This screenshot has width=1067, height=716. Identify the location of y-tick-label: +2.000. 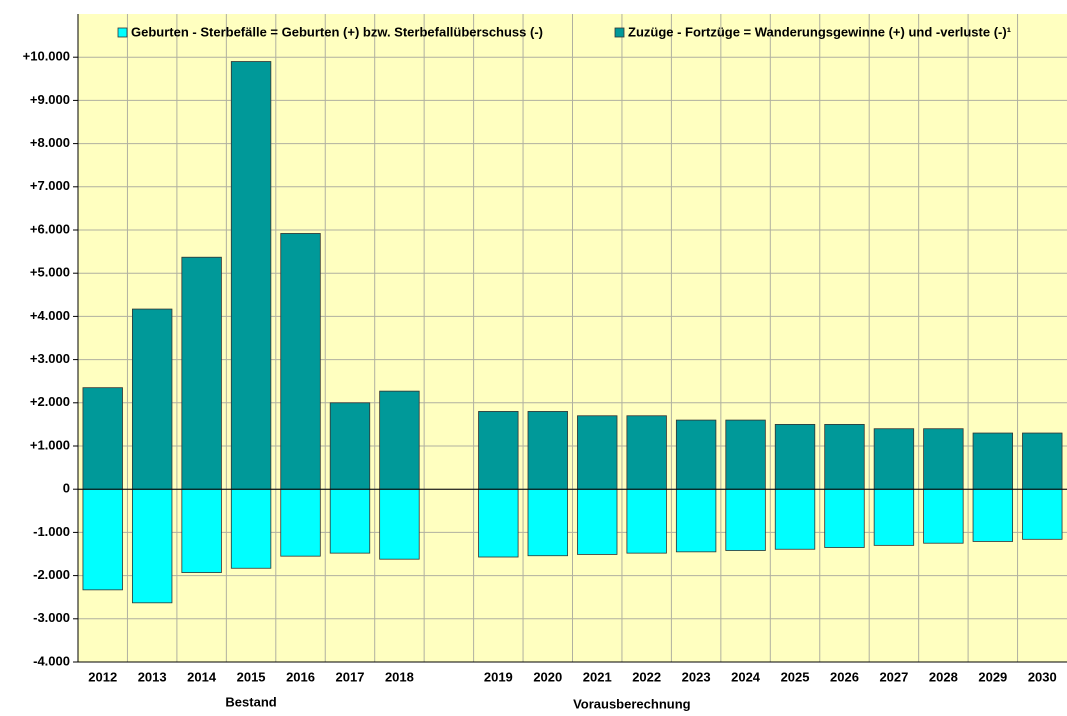
(50, 401).